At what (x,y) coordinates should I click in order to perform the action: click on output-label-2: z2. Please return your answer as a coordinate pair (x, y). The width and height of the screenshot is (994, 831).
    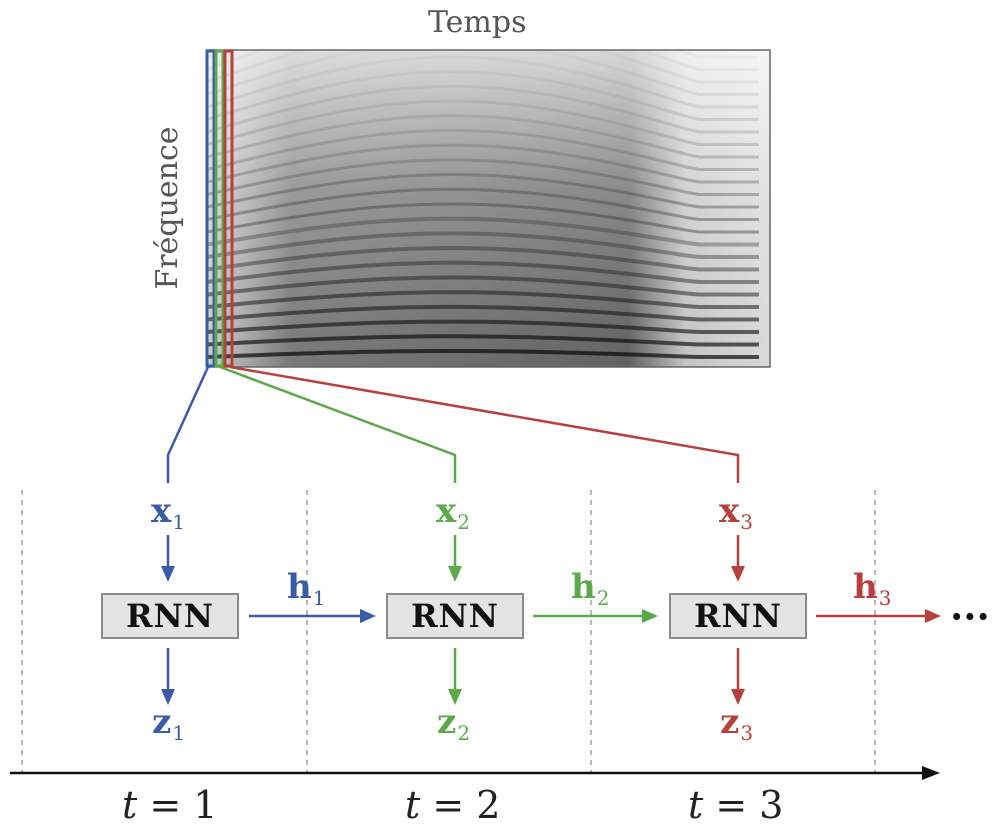
    Looking at the image, I should click on (453, 724).